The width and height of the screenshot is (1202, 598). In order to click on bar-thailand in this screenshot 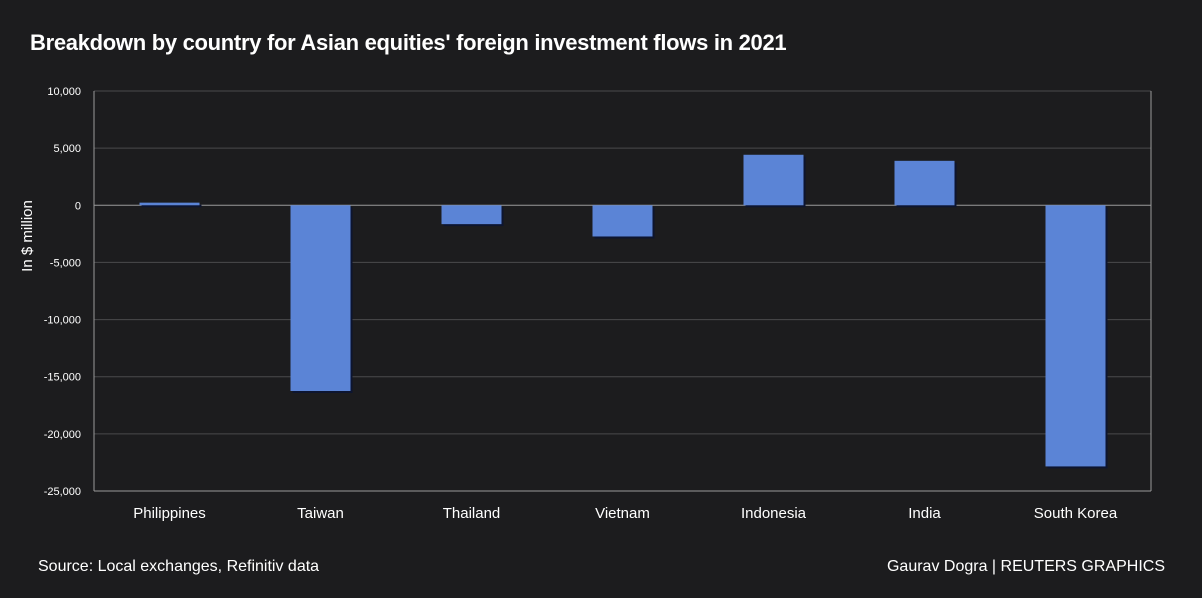, I will do `click(471, 215)`.